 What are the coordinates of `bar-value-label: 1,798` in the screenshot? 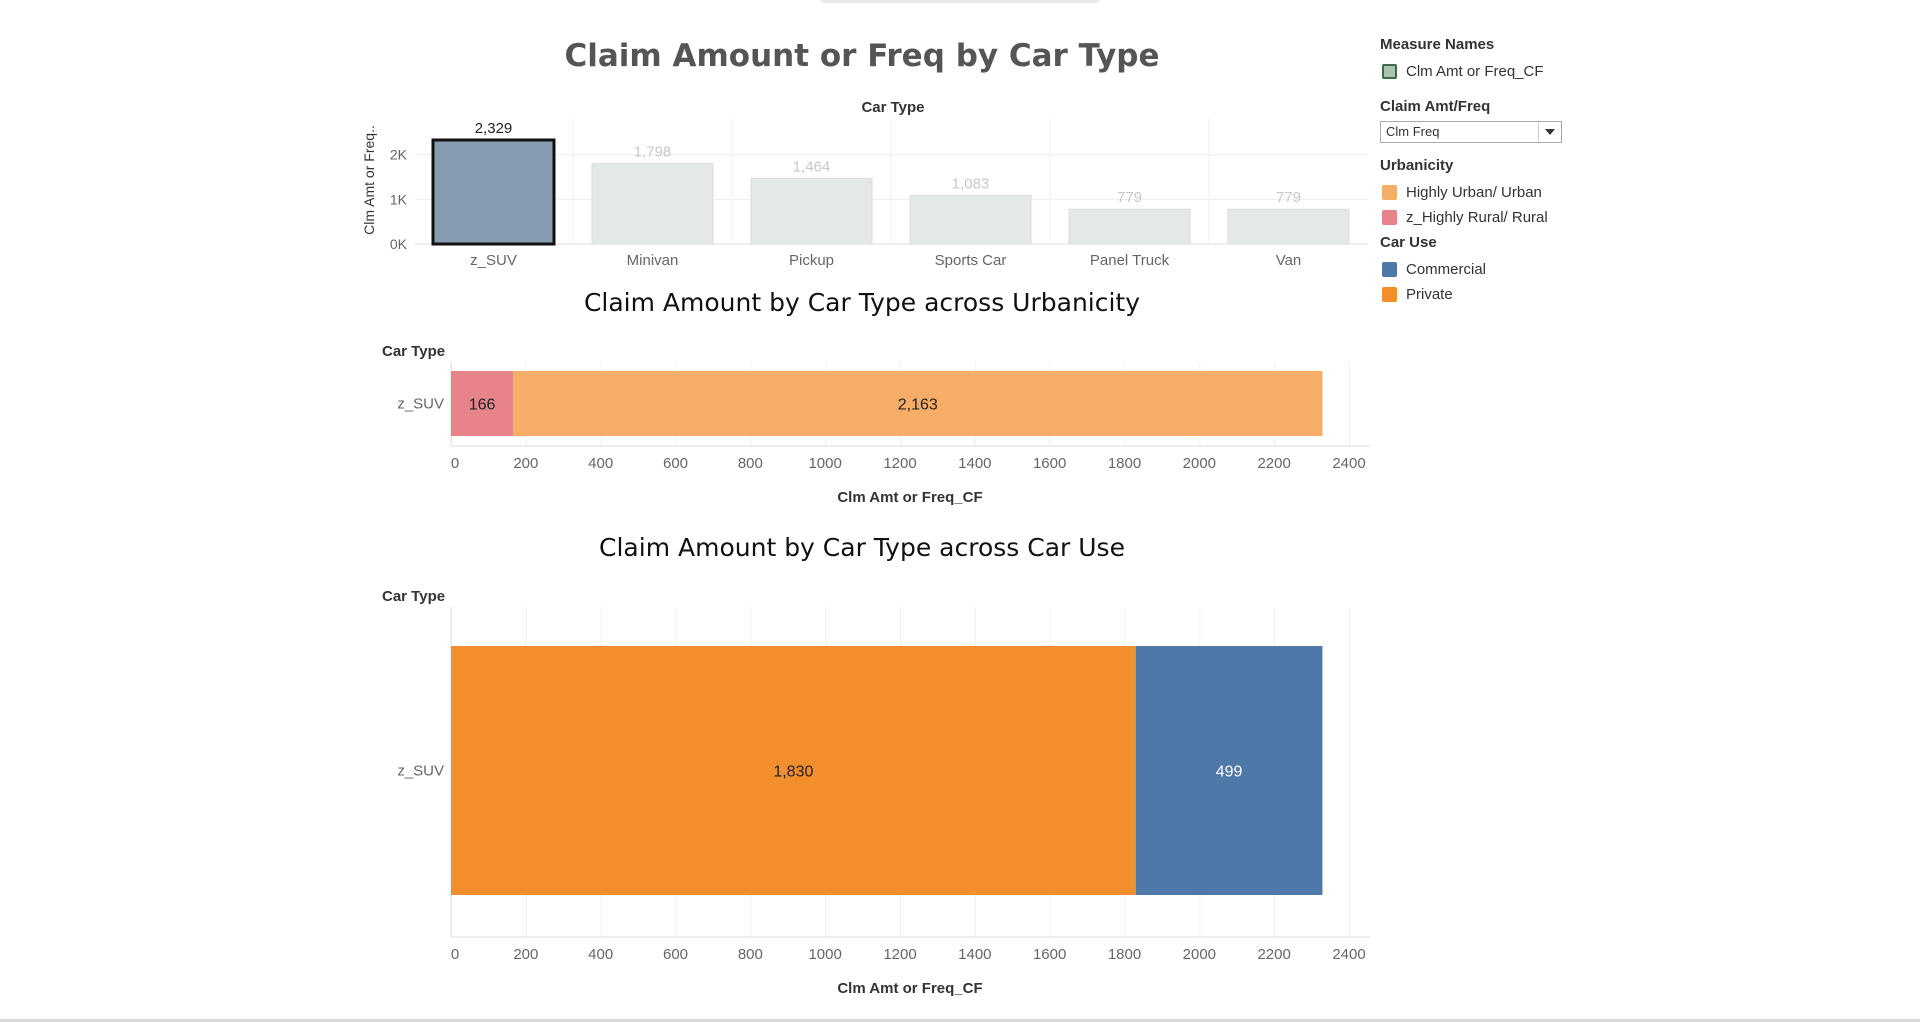 It's located at (653, 152).